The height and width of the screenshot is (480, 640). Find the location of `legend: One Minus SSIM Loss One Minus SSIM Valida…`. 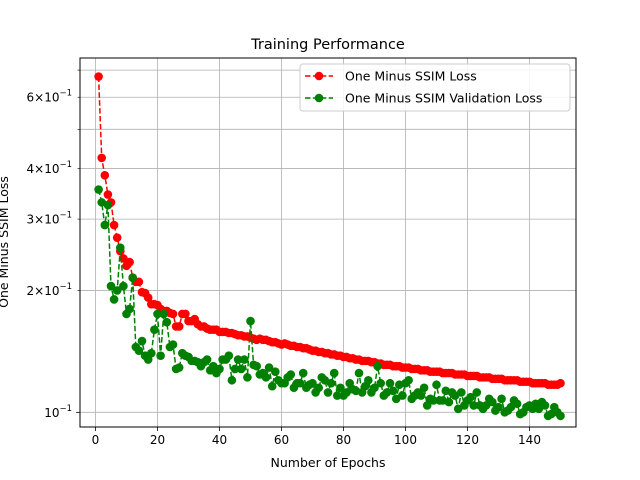

legend: One Minus SSIM Loss One Minus SSIM Valida… is located at coordinates (435, 87).